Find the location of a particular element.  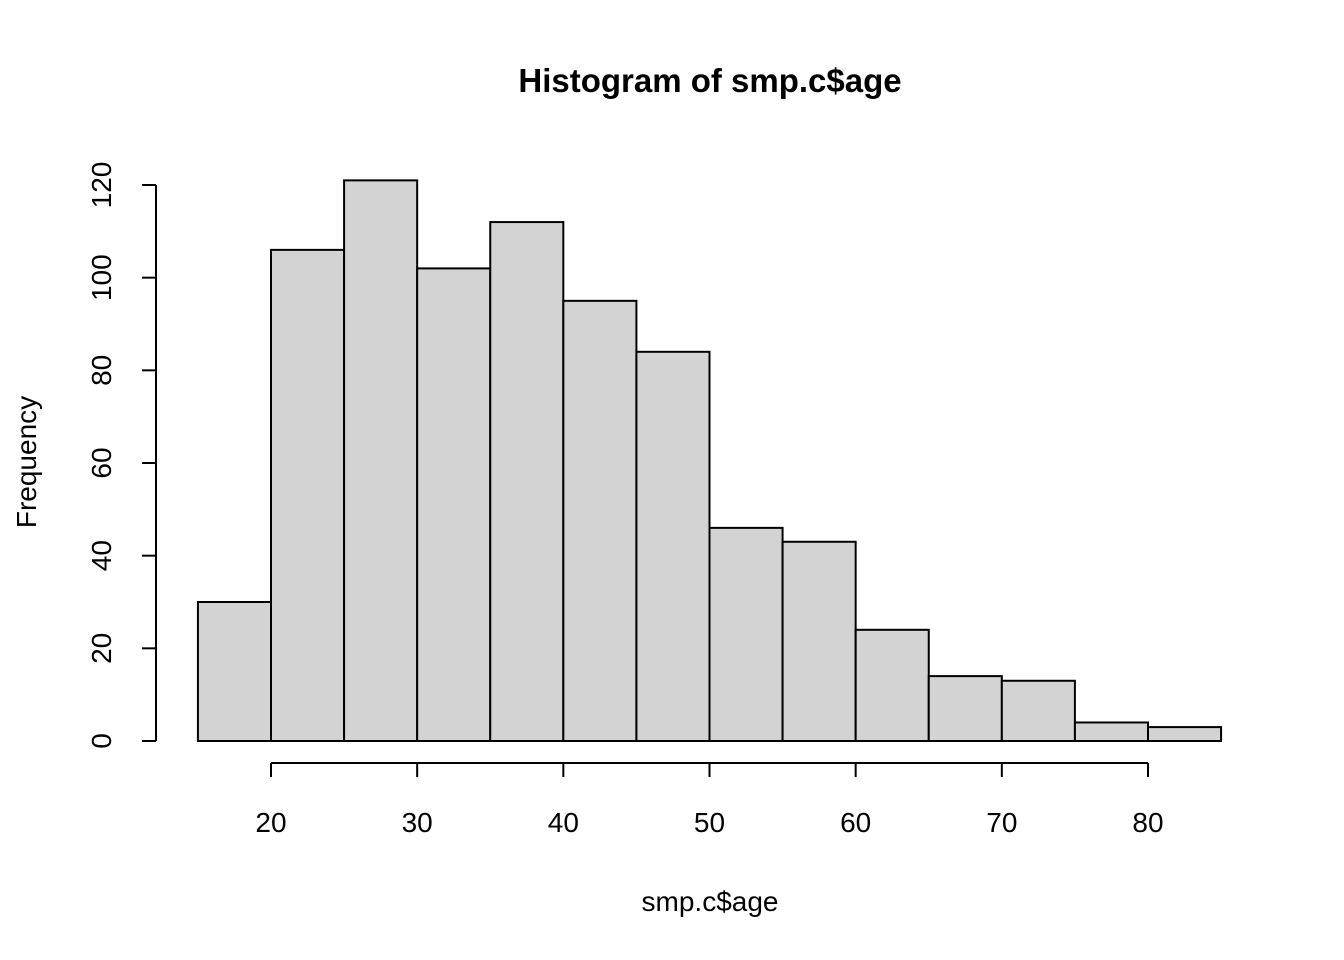

y-tick-label-20: 20 is located at coordinates (101, 648).